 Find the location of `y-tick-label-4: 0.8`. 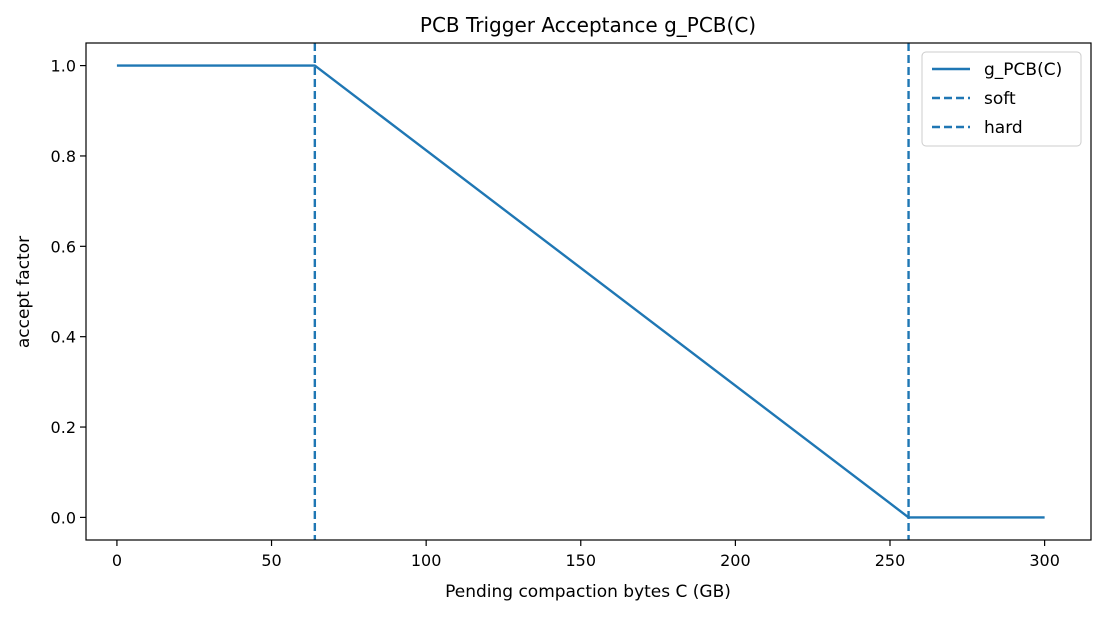

y-tick-label-4: 0.8 is located at coordinates (63, 156).